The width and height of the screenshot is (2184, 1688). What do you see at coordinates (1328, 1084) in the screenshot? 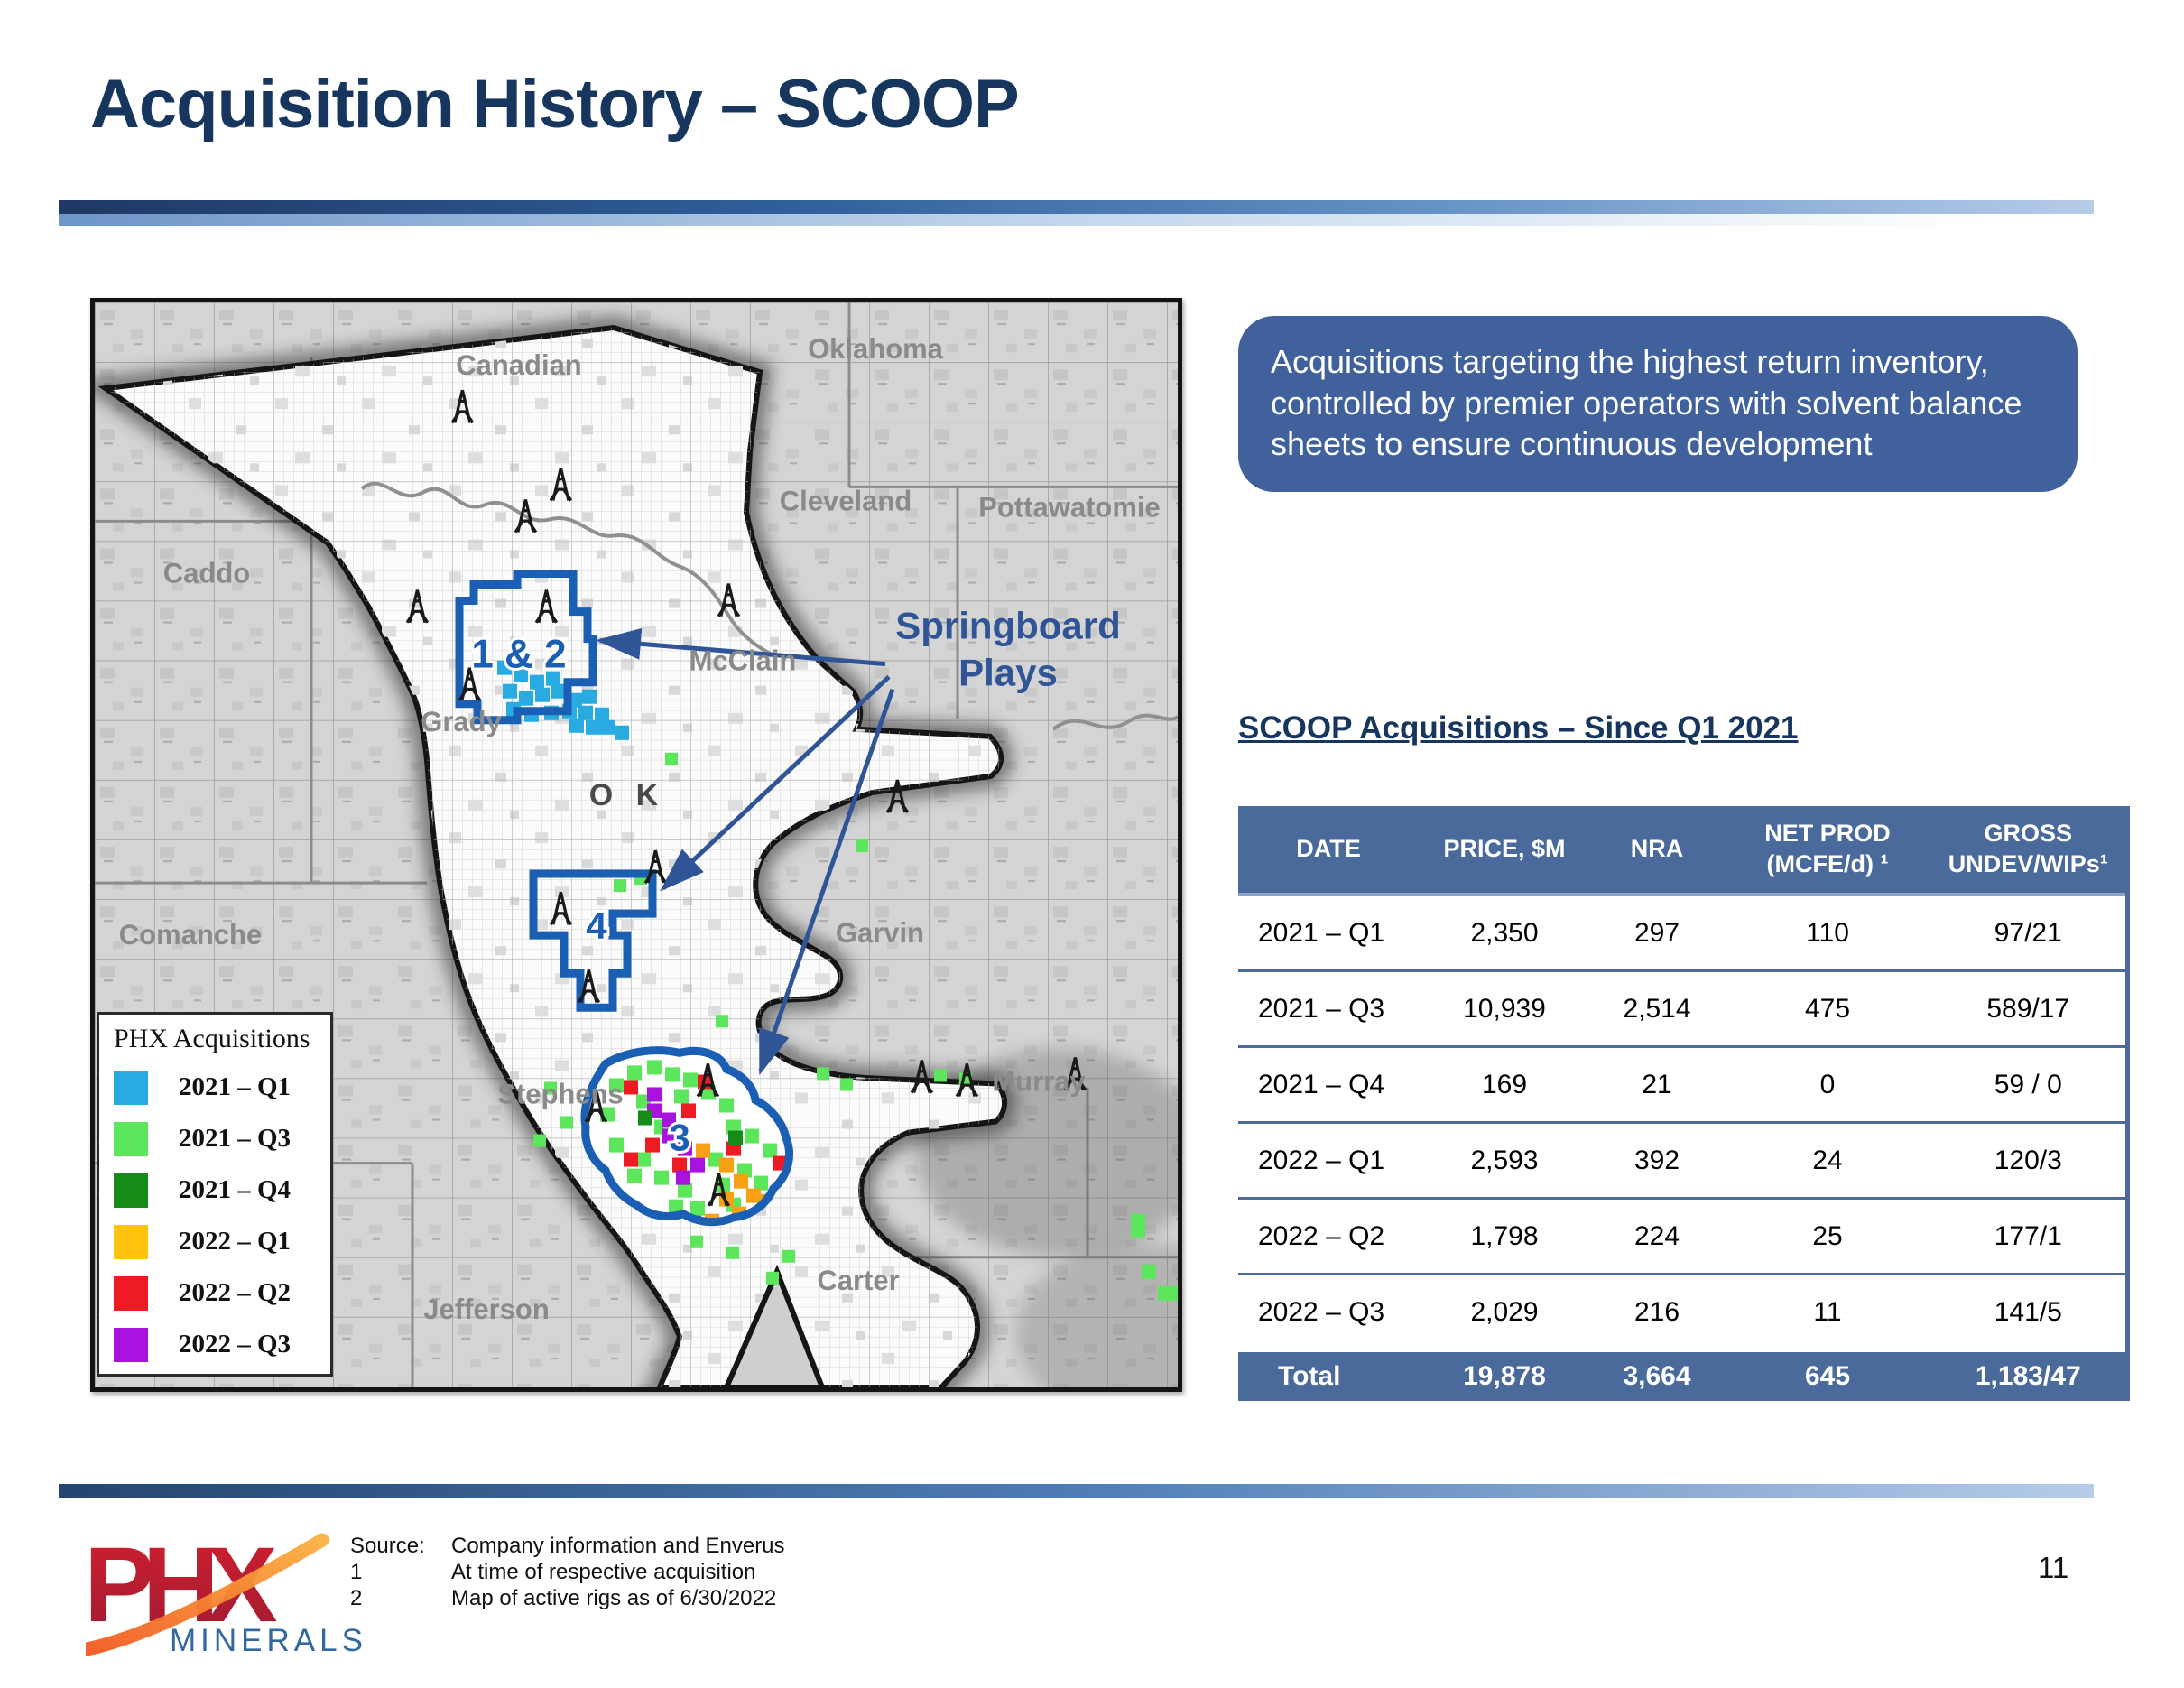
I see `cell-date: 2021 – Q4` at bounding box center [1328, 1084].